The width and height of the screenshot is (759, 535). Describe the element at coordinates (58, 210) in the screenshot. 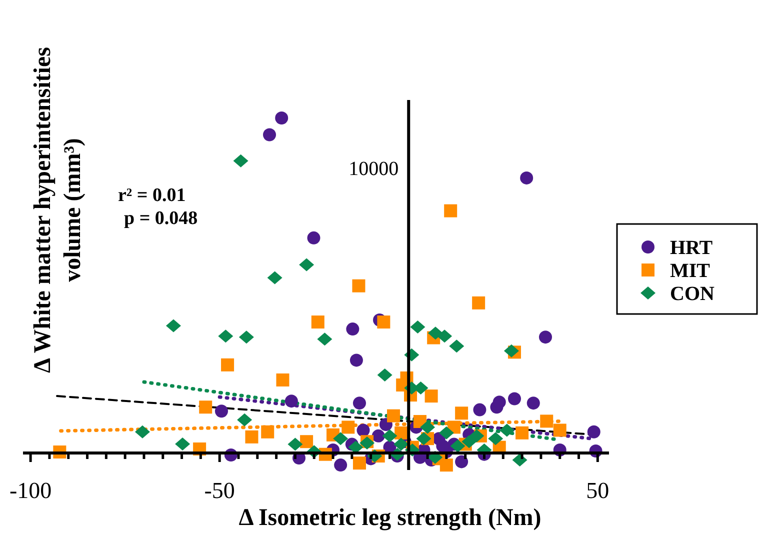

I see `y-axis-title: Δ White matter hyperintensities volume (mm³)` at that location.